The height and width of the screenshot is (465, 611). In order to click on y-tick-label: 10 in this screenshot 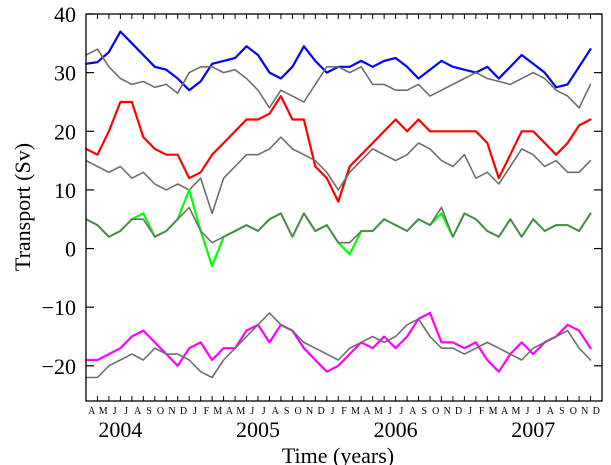, I will do `click(65, 190)`.